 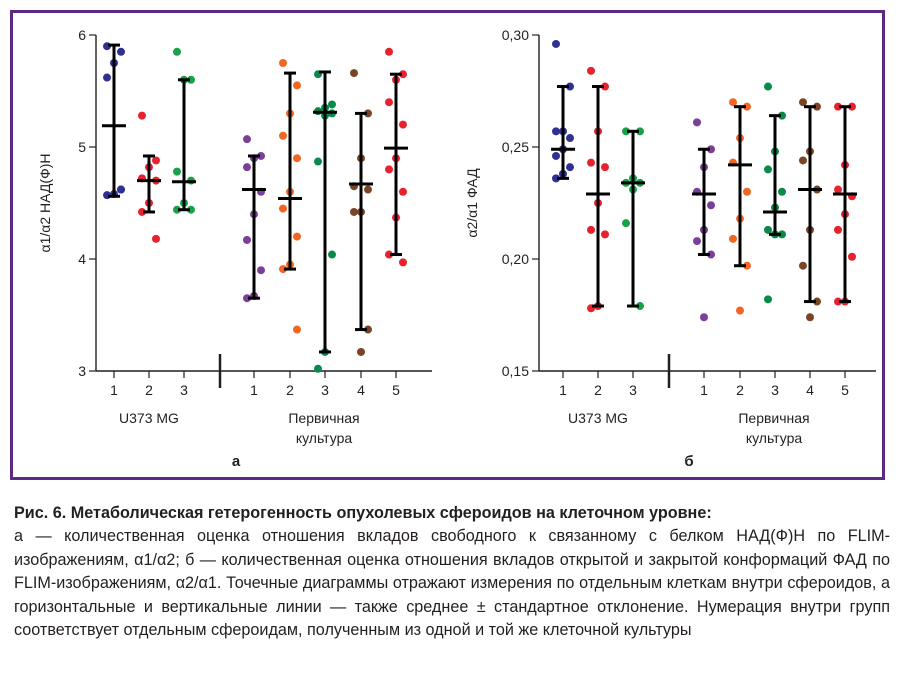 I want to click on panel-1-x-tick-label: 3, so click(x=325, y=390).